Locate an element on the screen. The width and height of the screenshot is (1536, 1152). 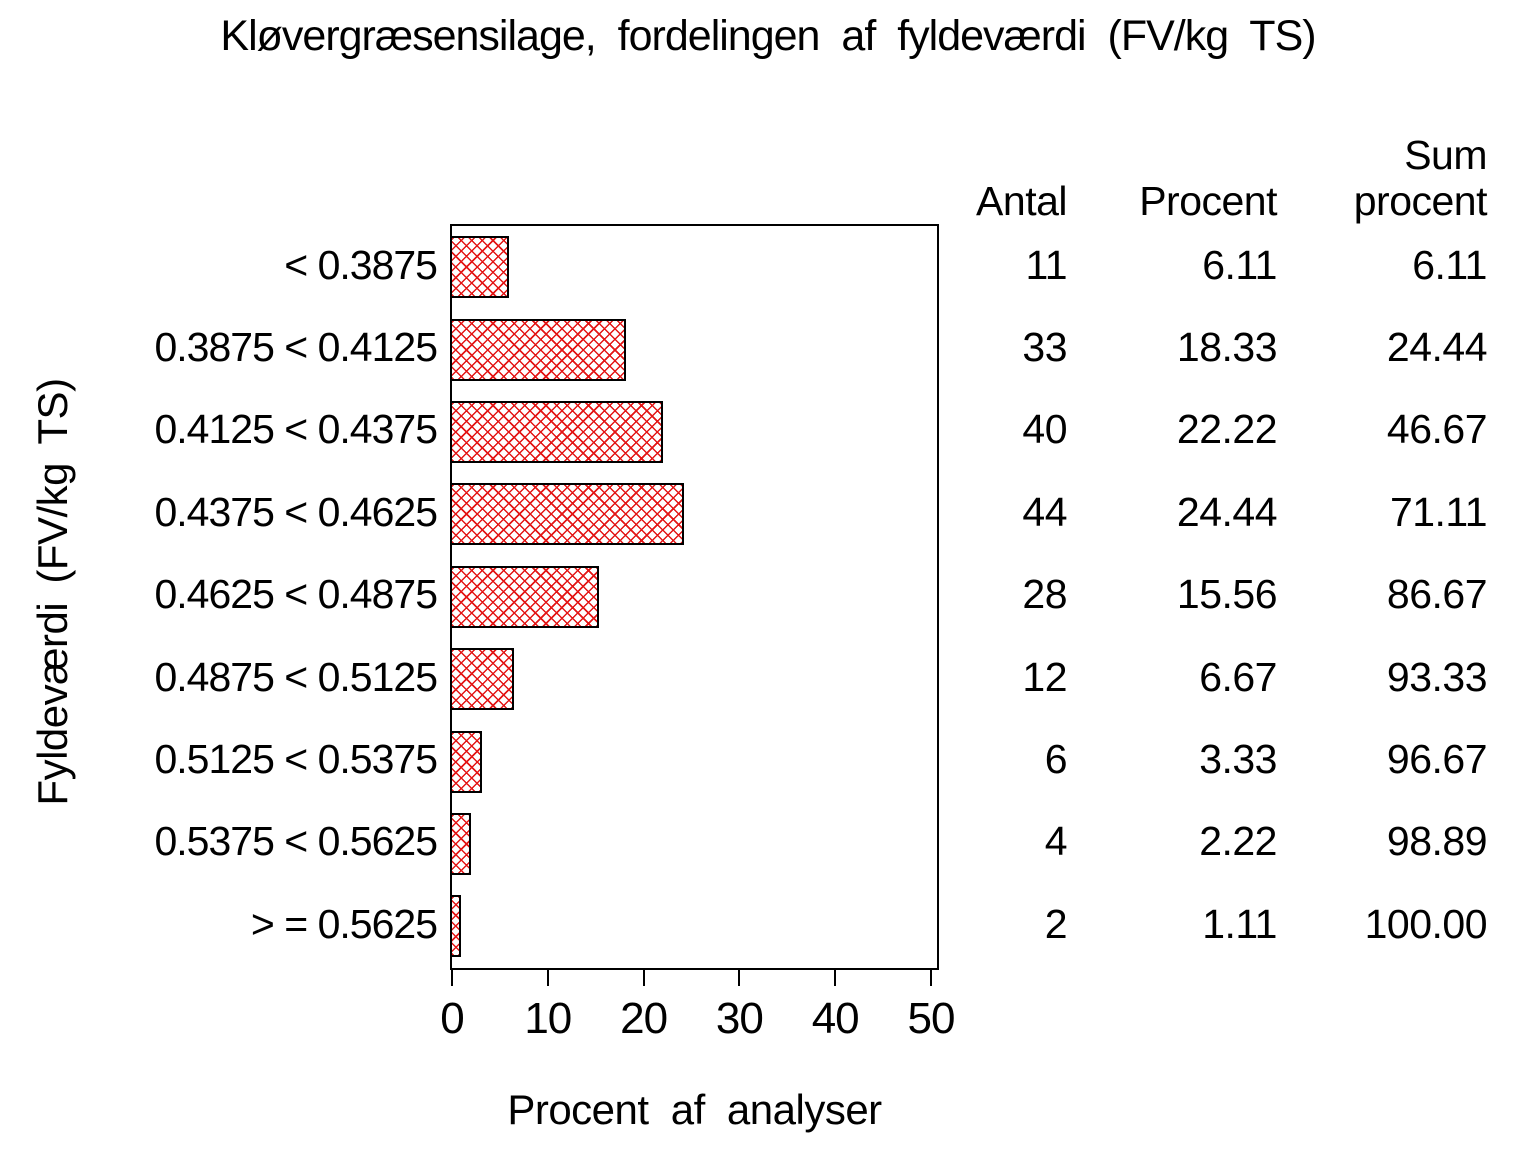
sum-procent-value: 98.89 is located at coordinates (1437, 841).